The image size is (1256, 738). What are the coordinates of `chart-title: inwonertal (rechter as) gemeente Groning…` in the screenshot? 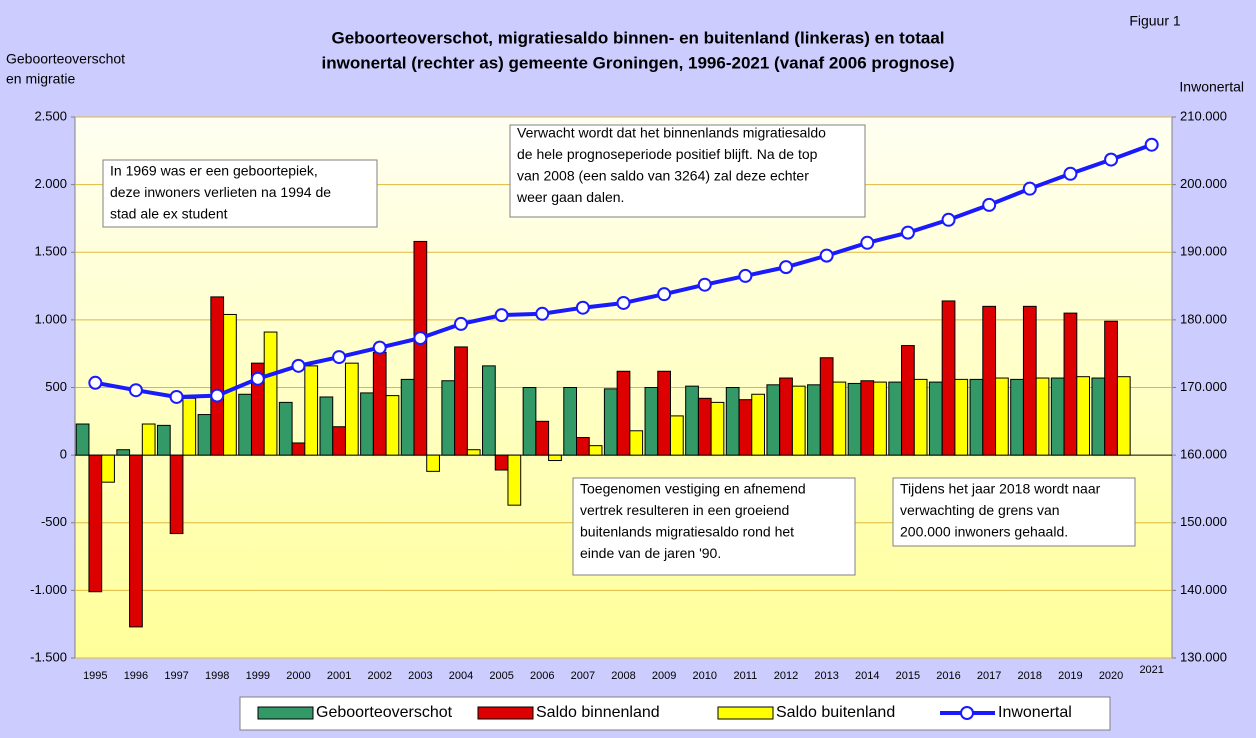 It's located at (638, 62).